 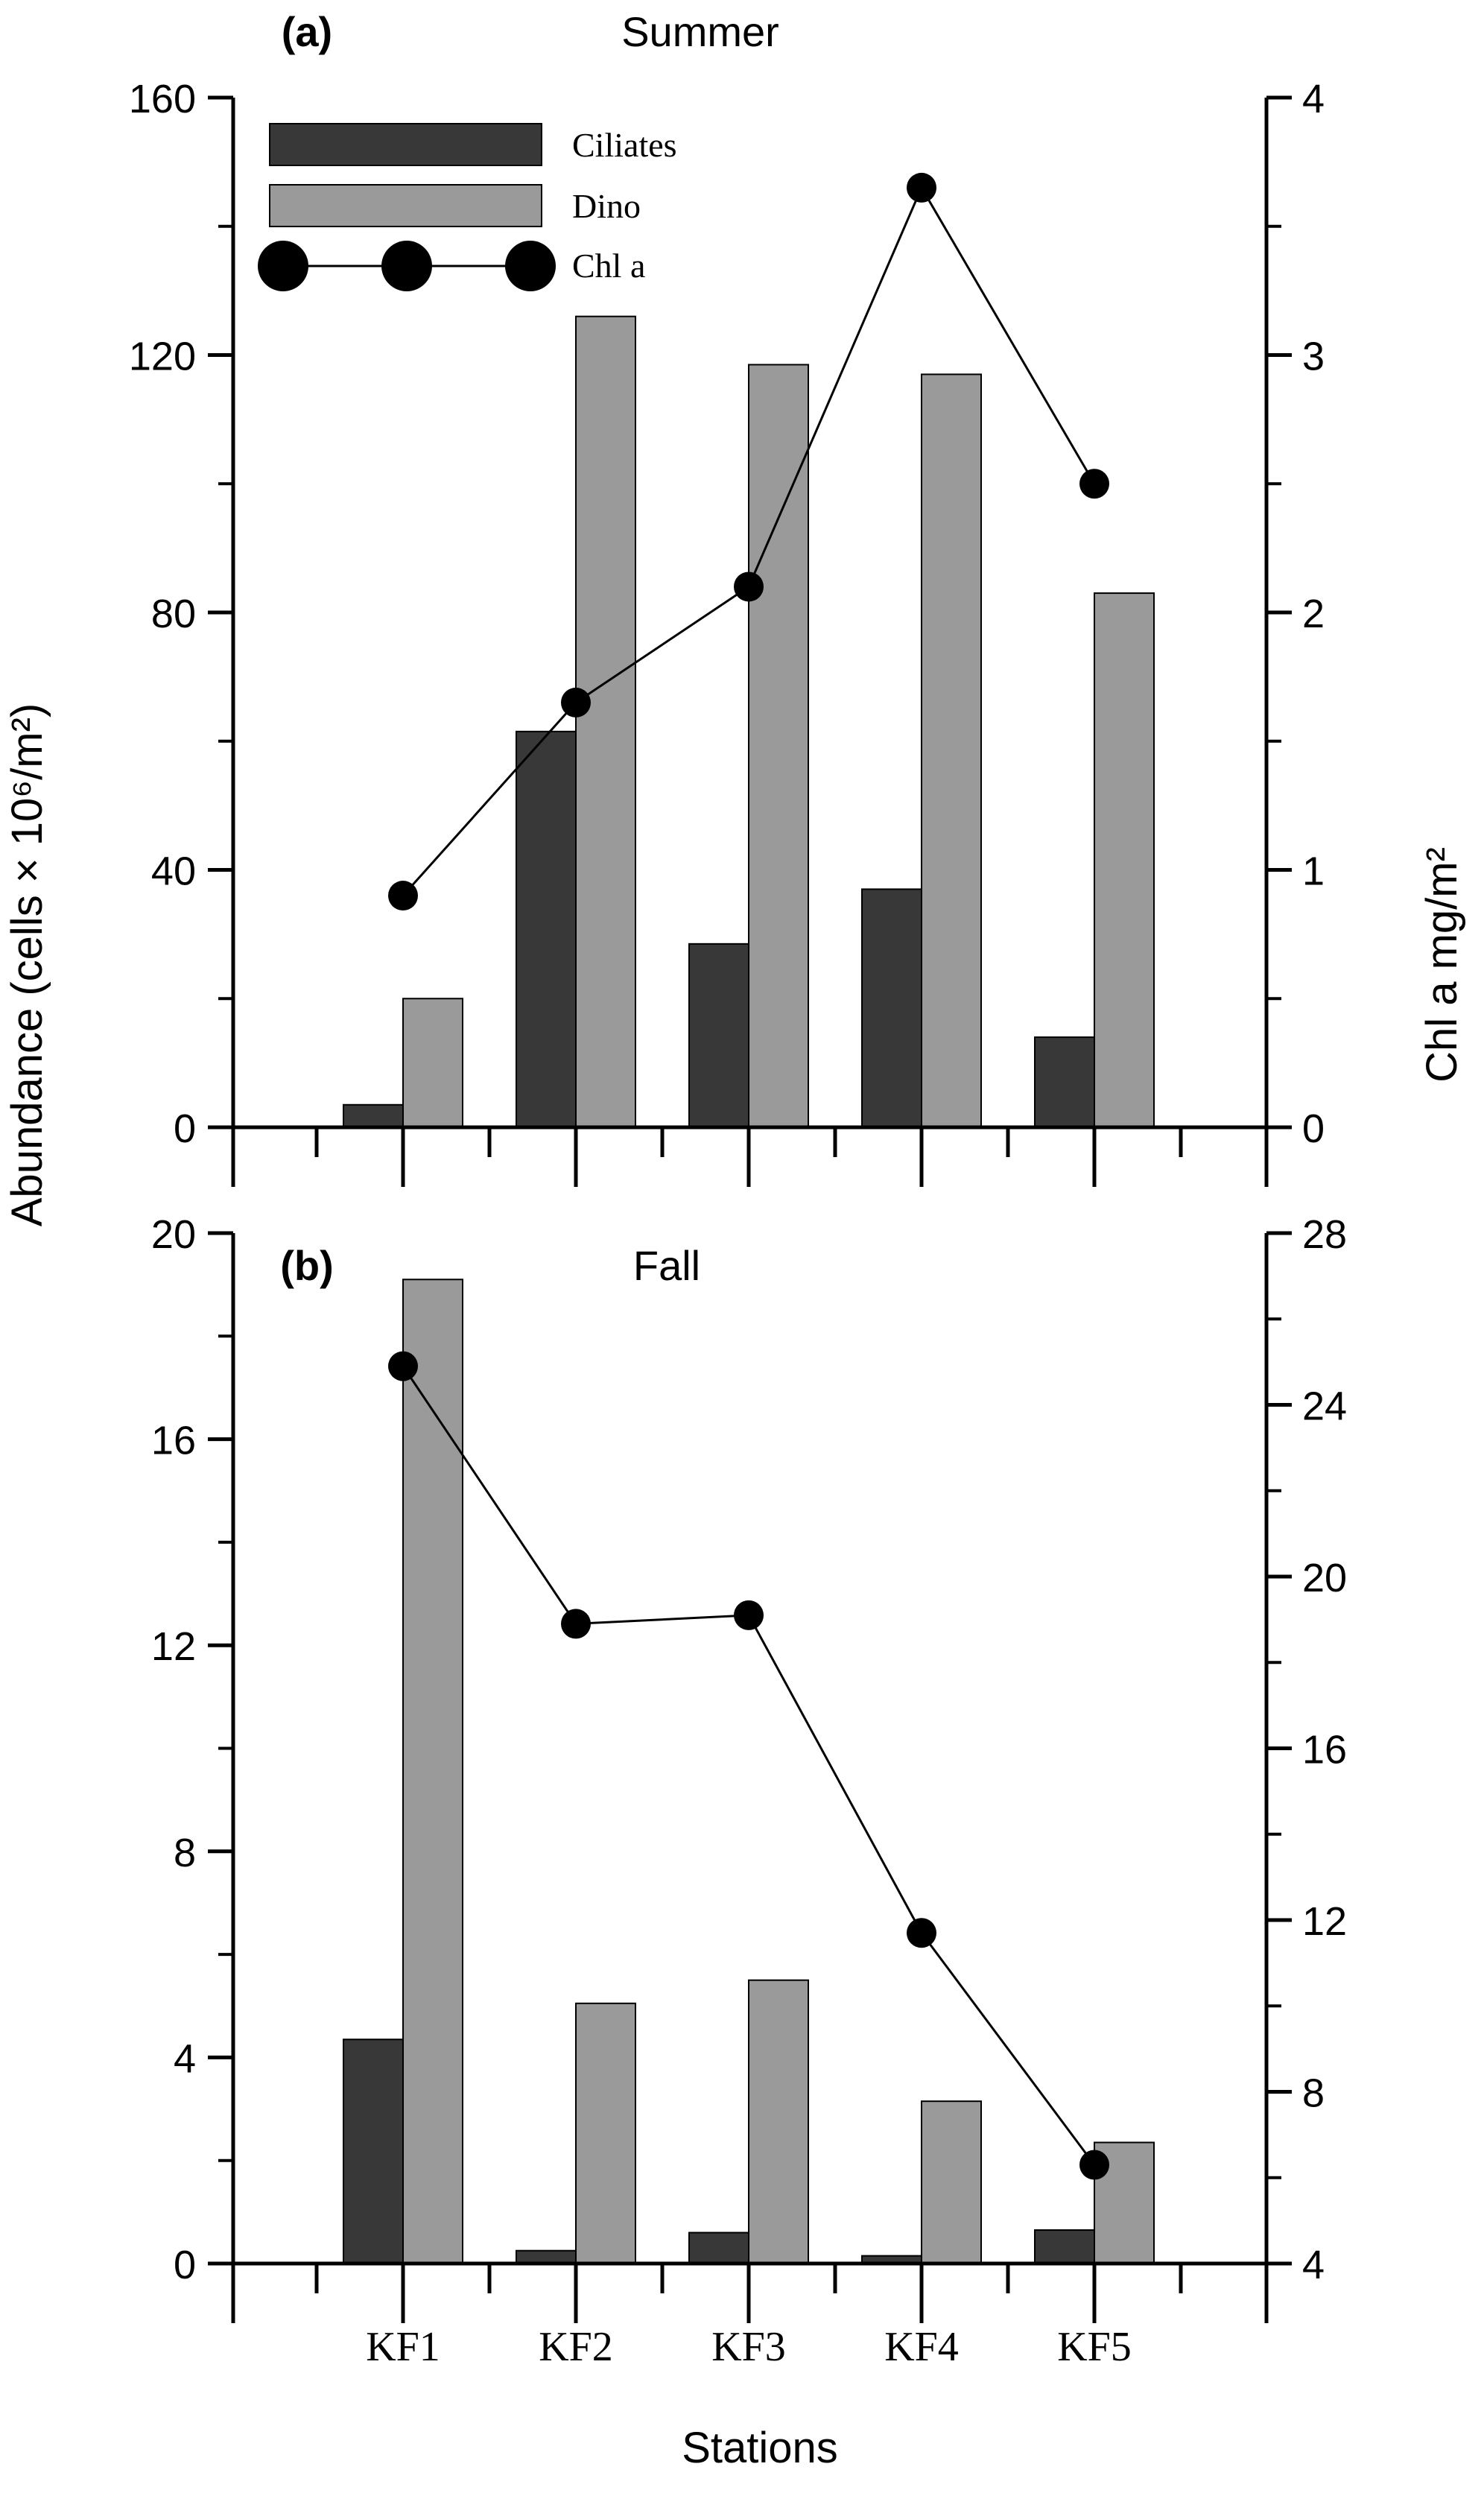 What do you see at coordinates (1314, 357) in the screenshot?
I see `y2-tick-label: 3` at bounding box center [1314, 357].